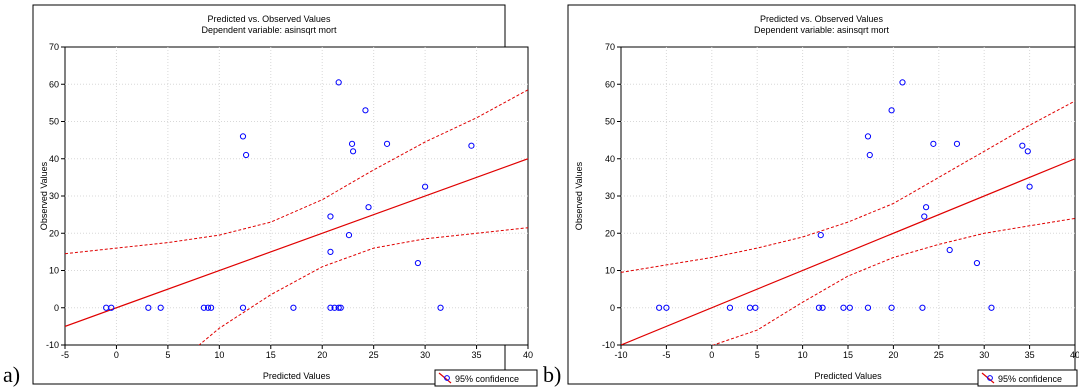  Describe the element at coordinates (848, 376) in the screenshot. I see `x-axis-label: Predicted Values` at that location.